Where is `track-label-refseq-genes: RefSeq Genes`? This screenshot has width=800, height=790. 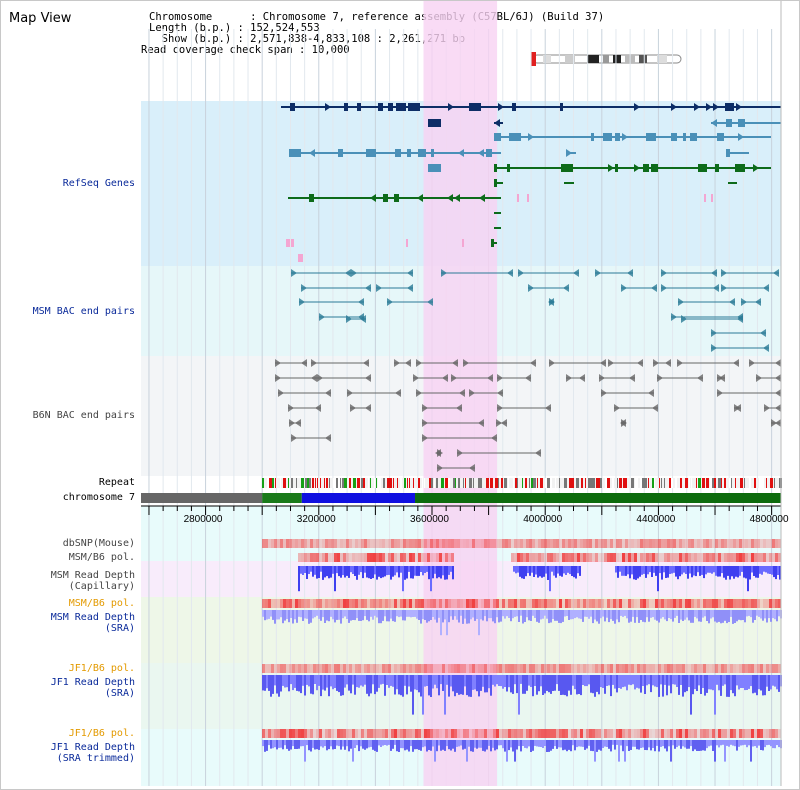 track-label-refseq-genes: RefSeq Genes is located at coordinates (98, 183).